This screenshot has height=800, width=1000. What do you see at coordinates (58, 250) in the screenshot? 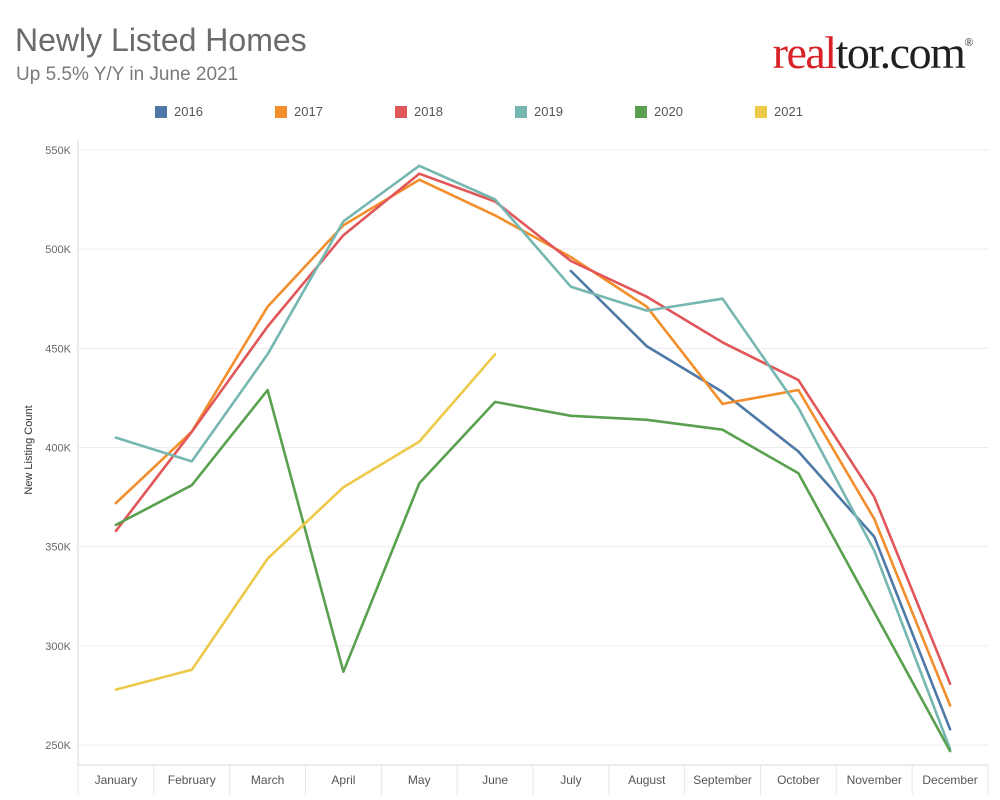
I see `y-tick-label: 500K` at bounding box center [58, 250].